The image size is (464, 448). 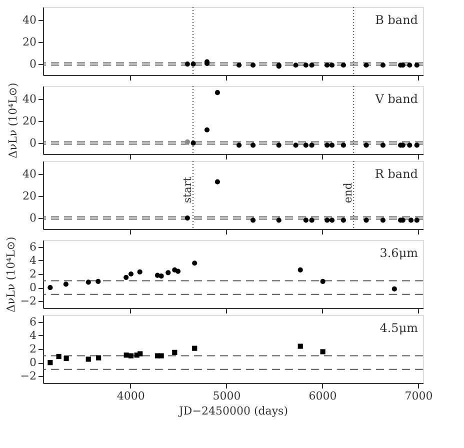 What do you see at coordinates (226, 396) in the screenshot?
I see `x-tick-label: 5000` at bounding box center [226, 396].